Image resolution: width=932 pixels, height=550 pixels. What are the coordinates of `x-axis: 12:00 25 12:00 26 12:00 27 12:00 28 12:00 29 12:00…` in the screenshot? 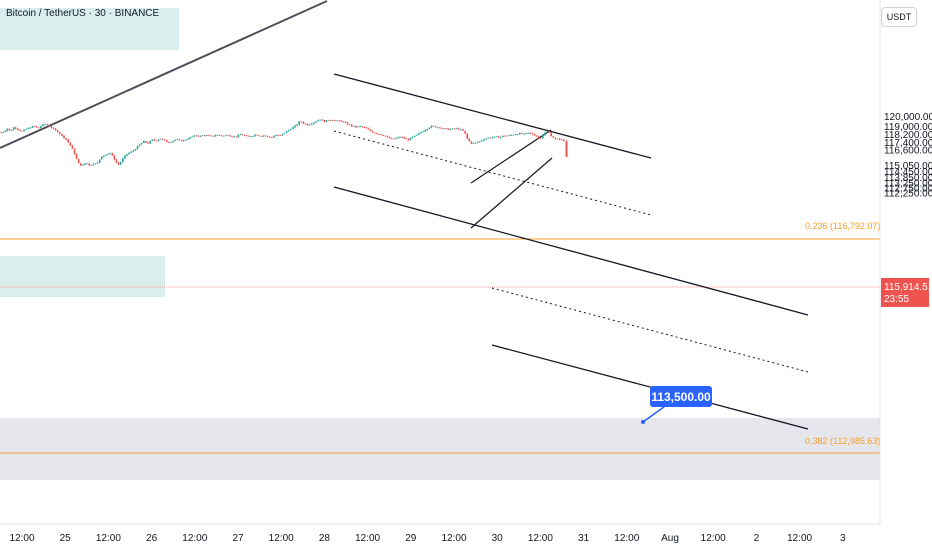 It's located at (427, 538).